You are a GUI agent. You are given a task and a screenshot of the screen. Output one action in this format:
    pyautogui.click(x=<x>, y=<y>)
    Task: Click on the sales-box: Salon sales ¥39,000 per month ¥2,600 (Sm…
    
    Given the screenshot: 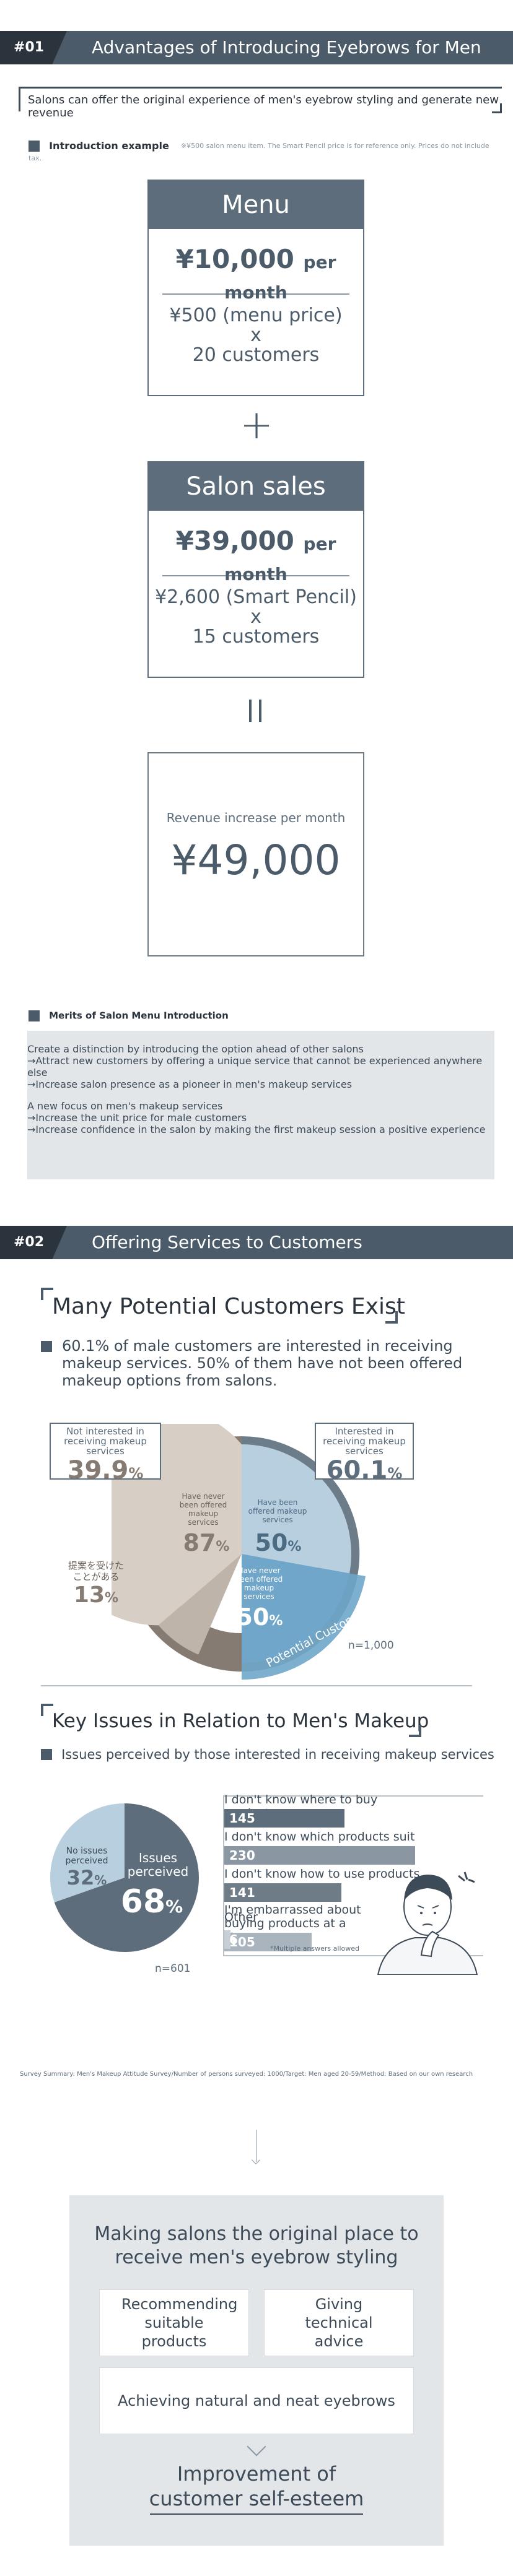 What is the action you would take?
    pyautogui.click(x=255, y=569)
    